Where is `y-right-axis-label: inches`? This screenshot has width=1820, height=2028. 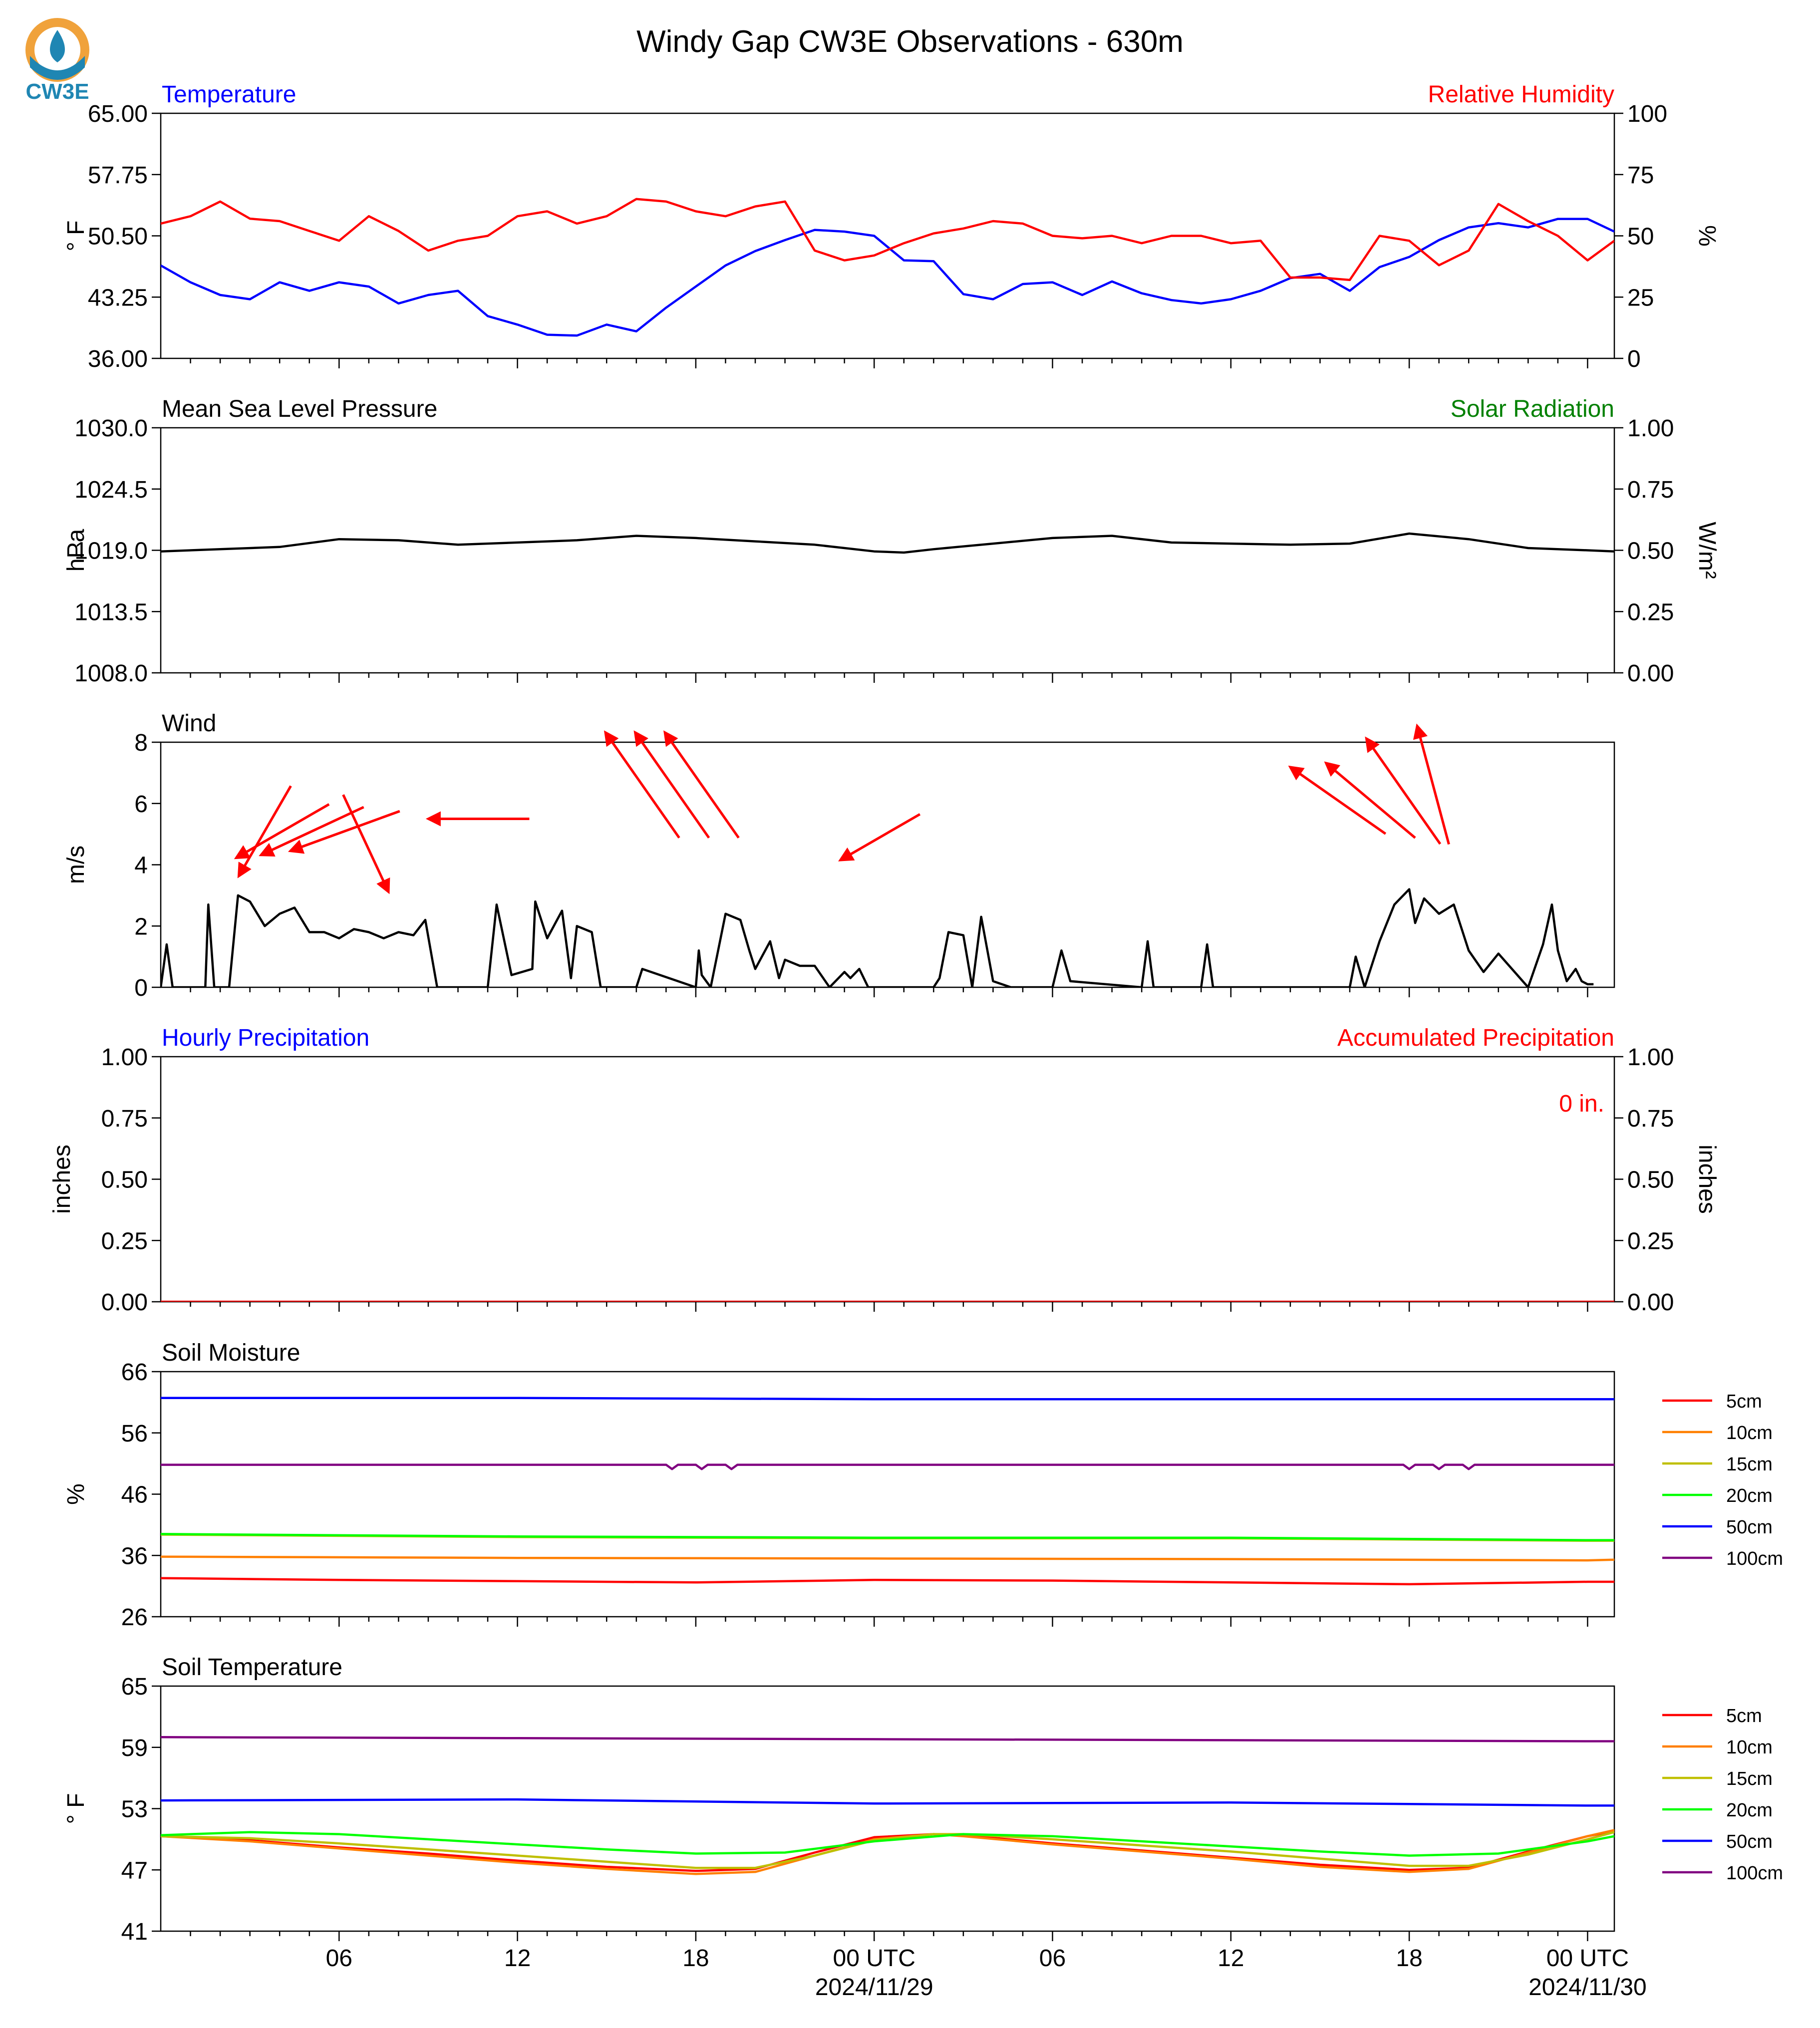
y-right-axis-label: inches is located at coordinates (1707, 1179).